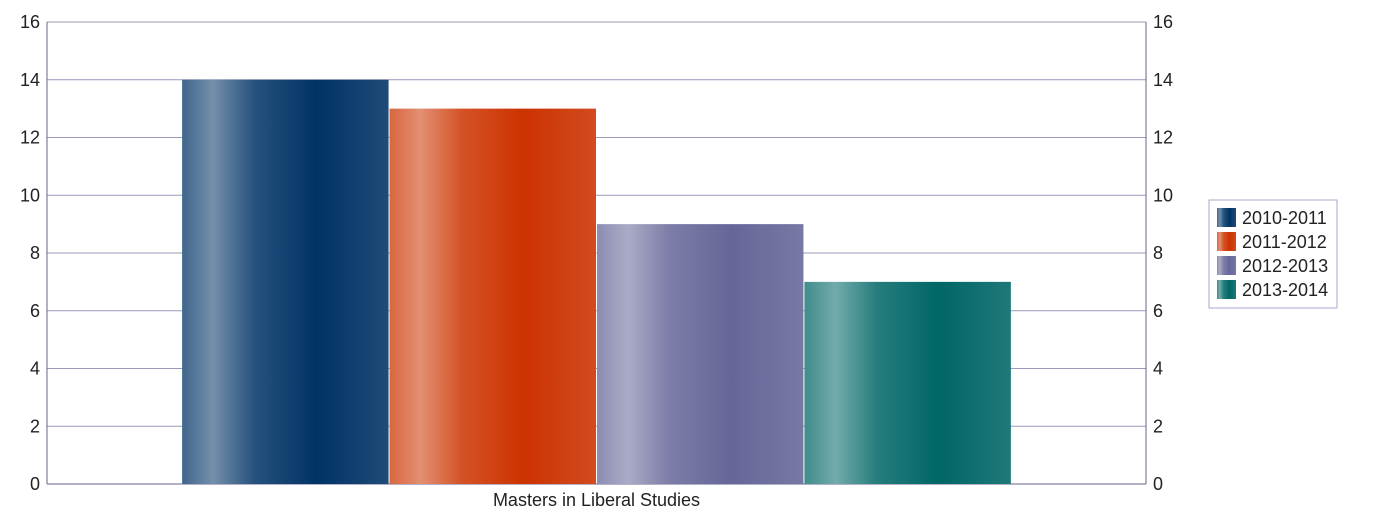 The height and width of the screenshot is (511, 1374). What do you see at coordinates (1285, 290) in the screenshot?
I see `legend-label: 2013-2014` at bounding box center [1285, 290].